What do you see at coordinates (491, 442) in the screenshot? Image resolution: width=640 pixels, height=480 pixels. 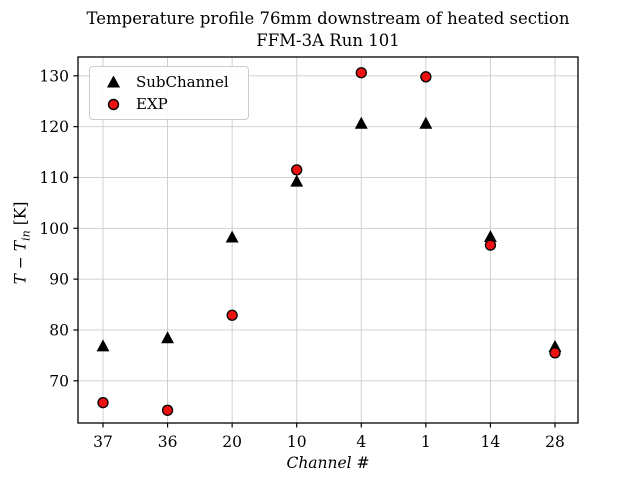 I see `x-tick-label: 14` at bounding box center [491, 442].